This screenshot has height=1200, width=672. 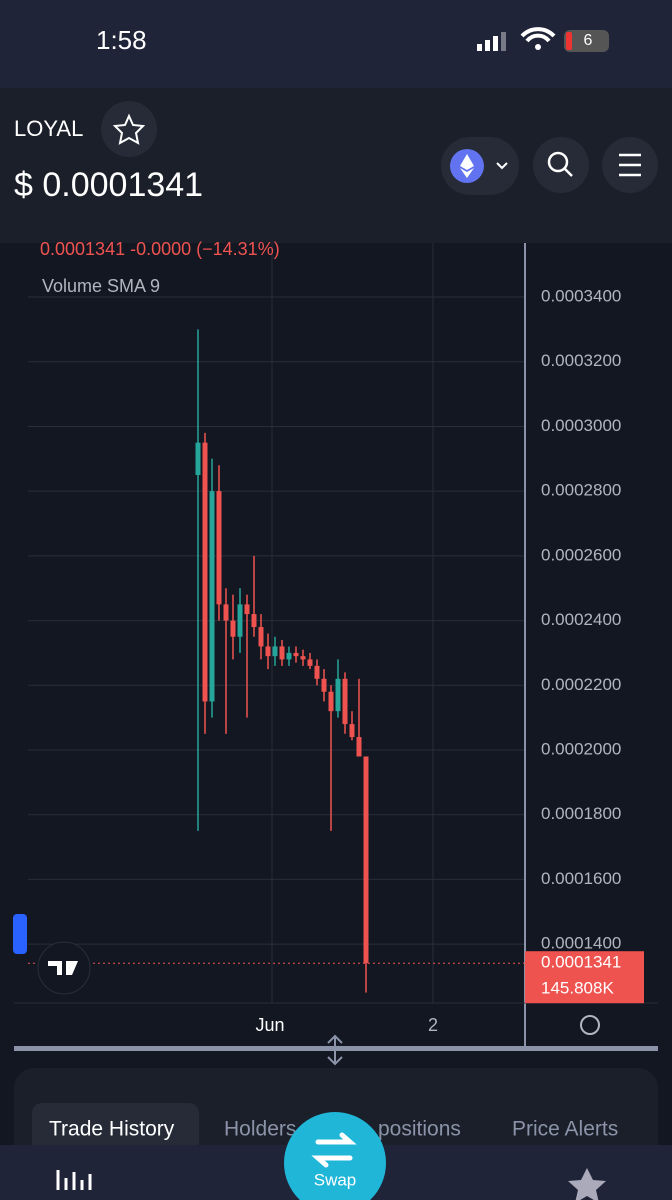 What do you see at coordinates (568, 172) in the screenshot?
I see `search-handle` at bounding box center [568, 172].